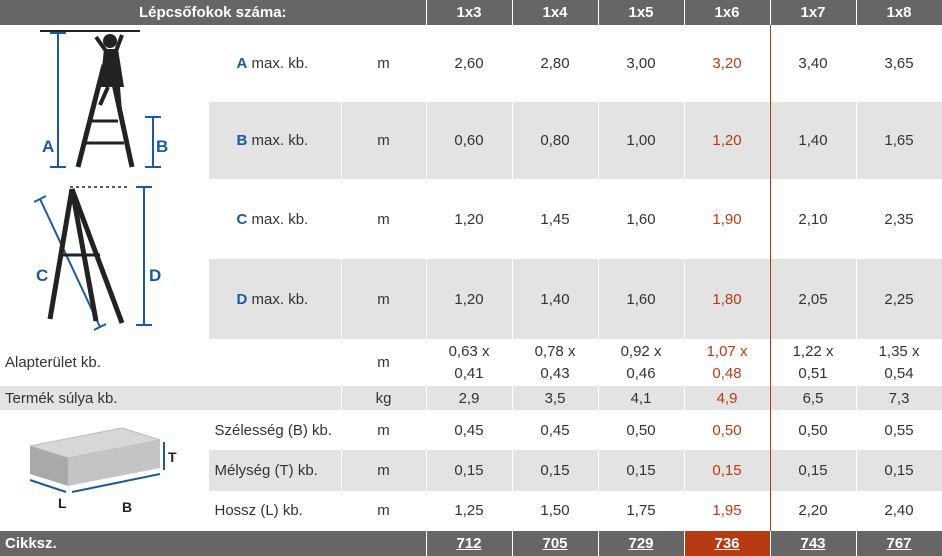  What do you see at coordinates (275, 299) in the screenshot?
I see `row-label-d: D max. kb.` at bounding box center [275, 299].